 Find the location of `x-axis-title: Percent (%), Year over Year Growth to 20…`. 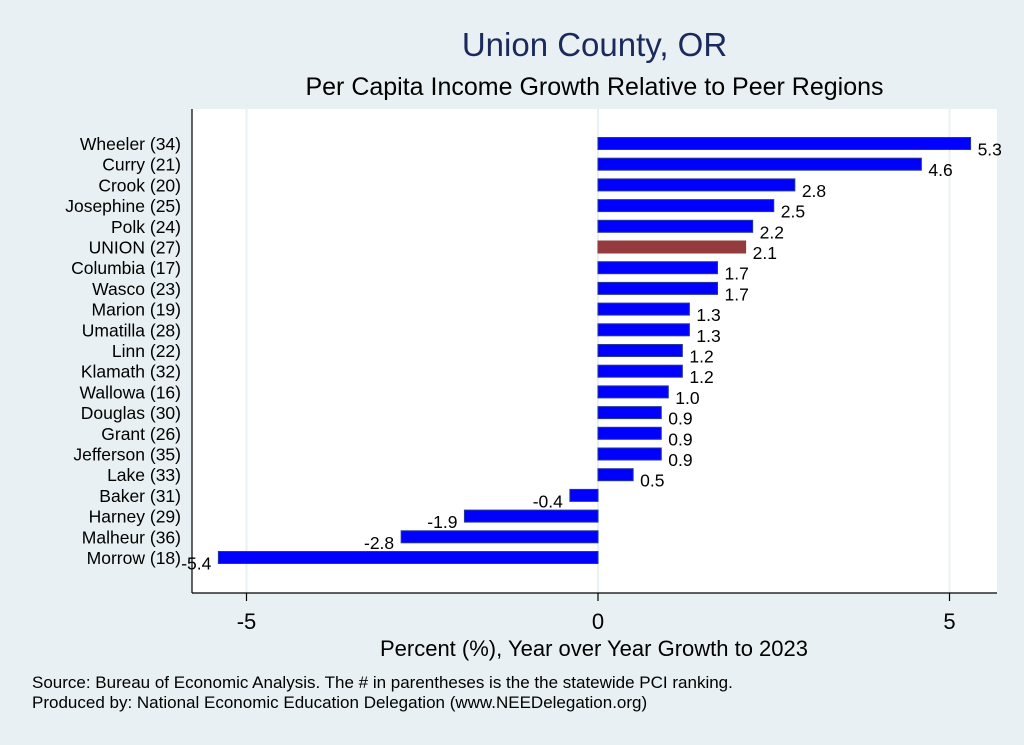

x-axis-title: Percent (%), Year over Year Growth to 20… is located at coordinates (594, 648).